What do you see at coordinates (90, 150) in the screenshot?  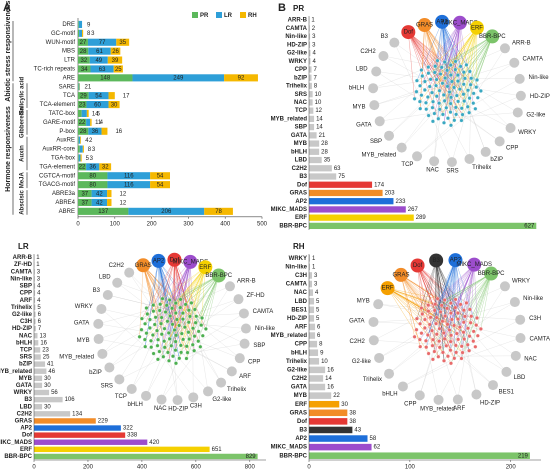 I see `value-label: 8` at bounding box center [90, 150].